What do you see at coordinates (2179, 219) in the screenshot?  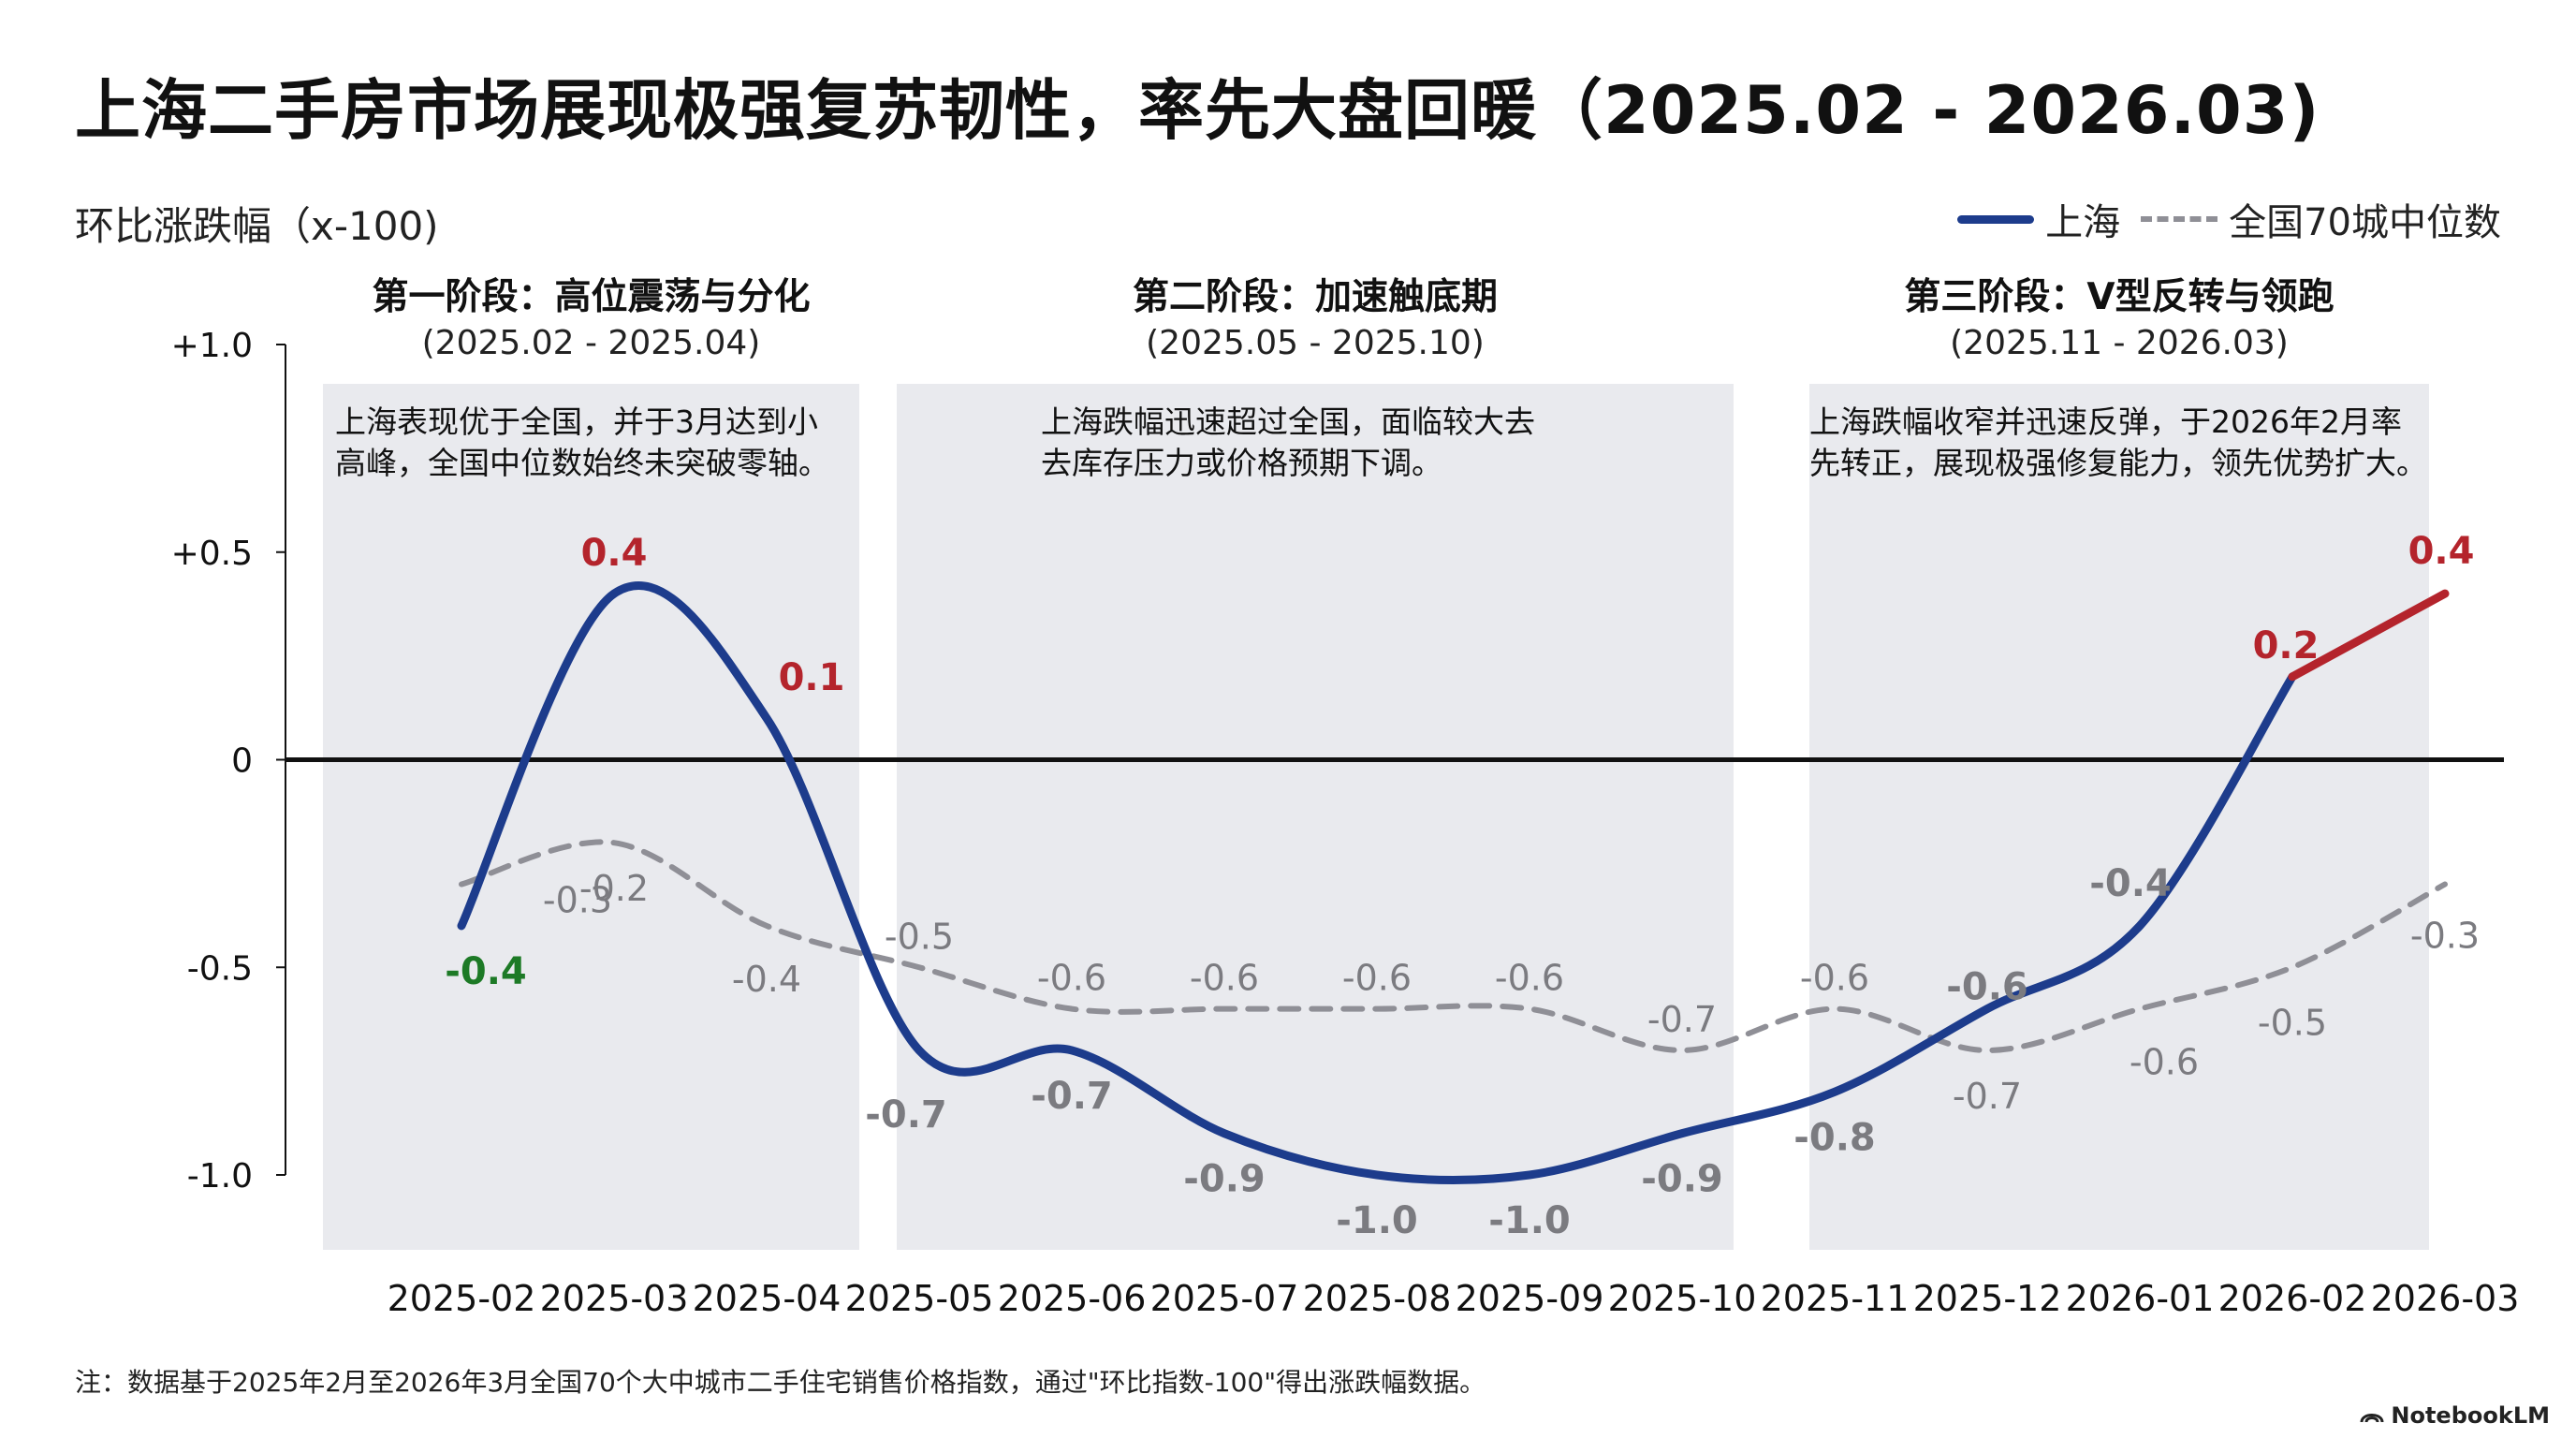 I see `legend-dashed-line-icon` at bounding box center [2179, 219].